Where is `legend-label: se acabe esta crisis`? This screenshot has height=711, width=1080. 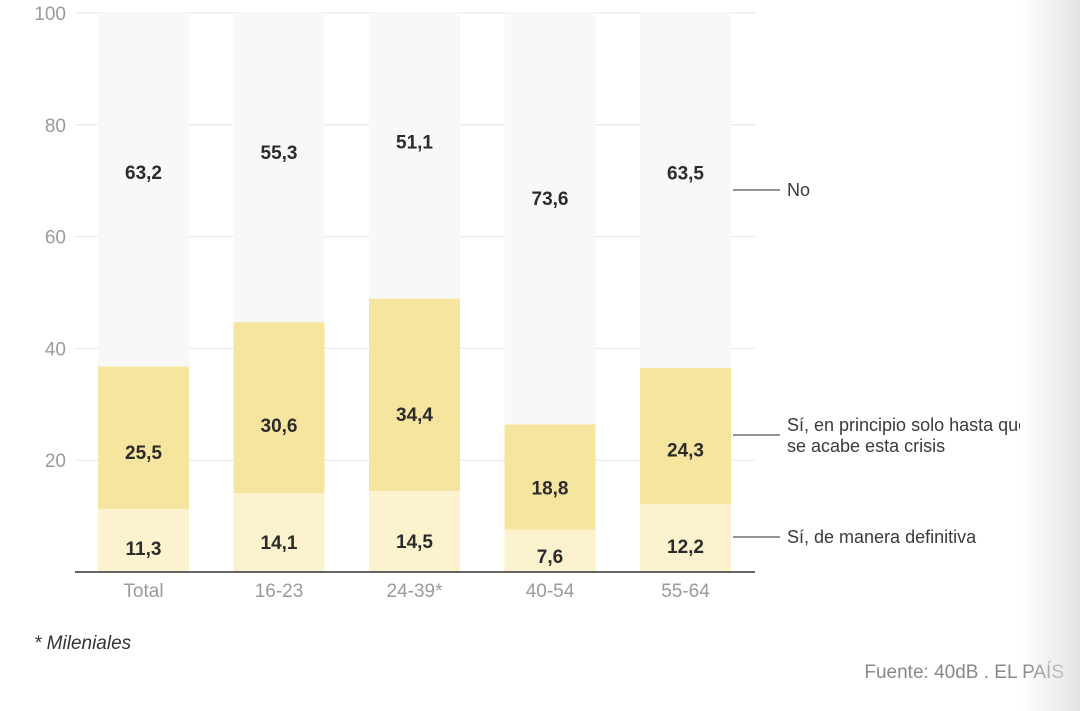
legend-label: se acabe esta crisis is located at coordinates (866, 446).